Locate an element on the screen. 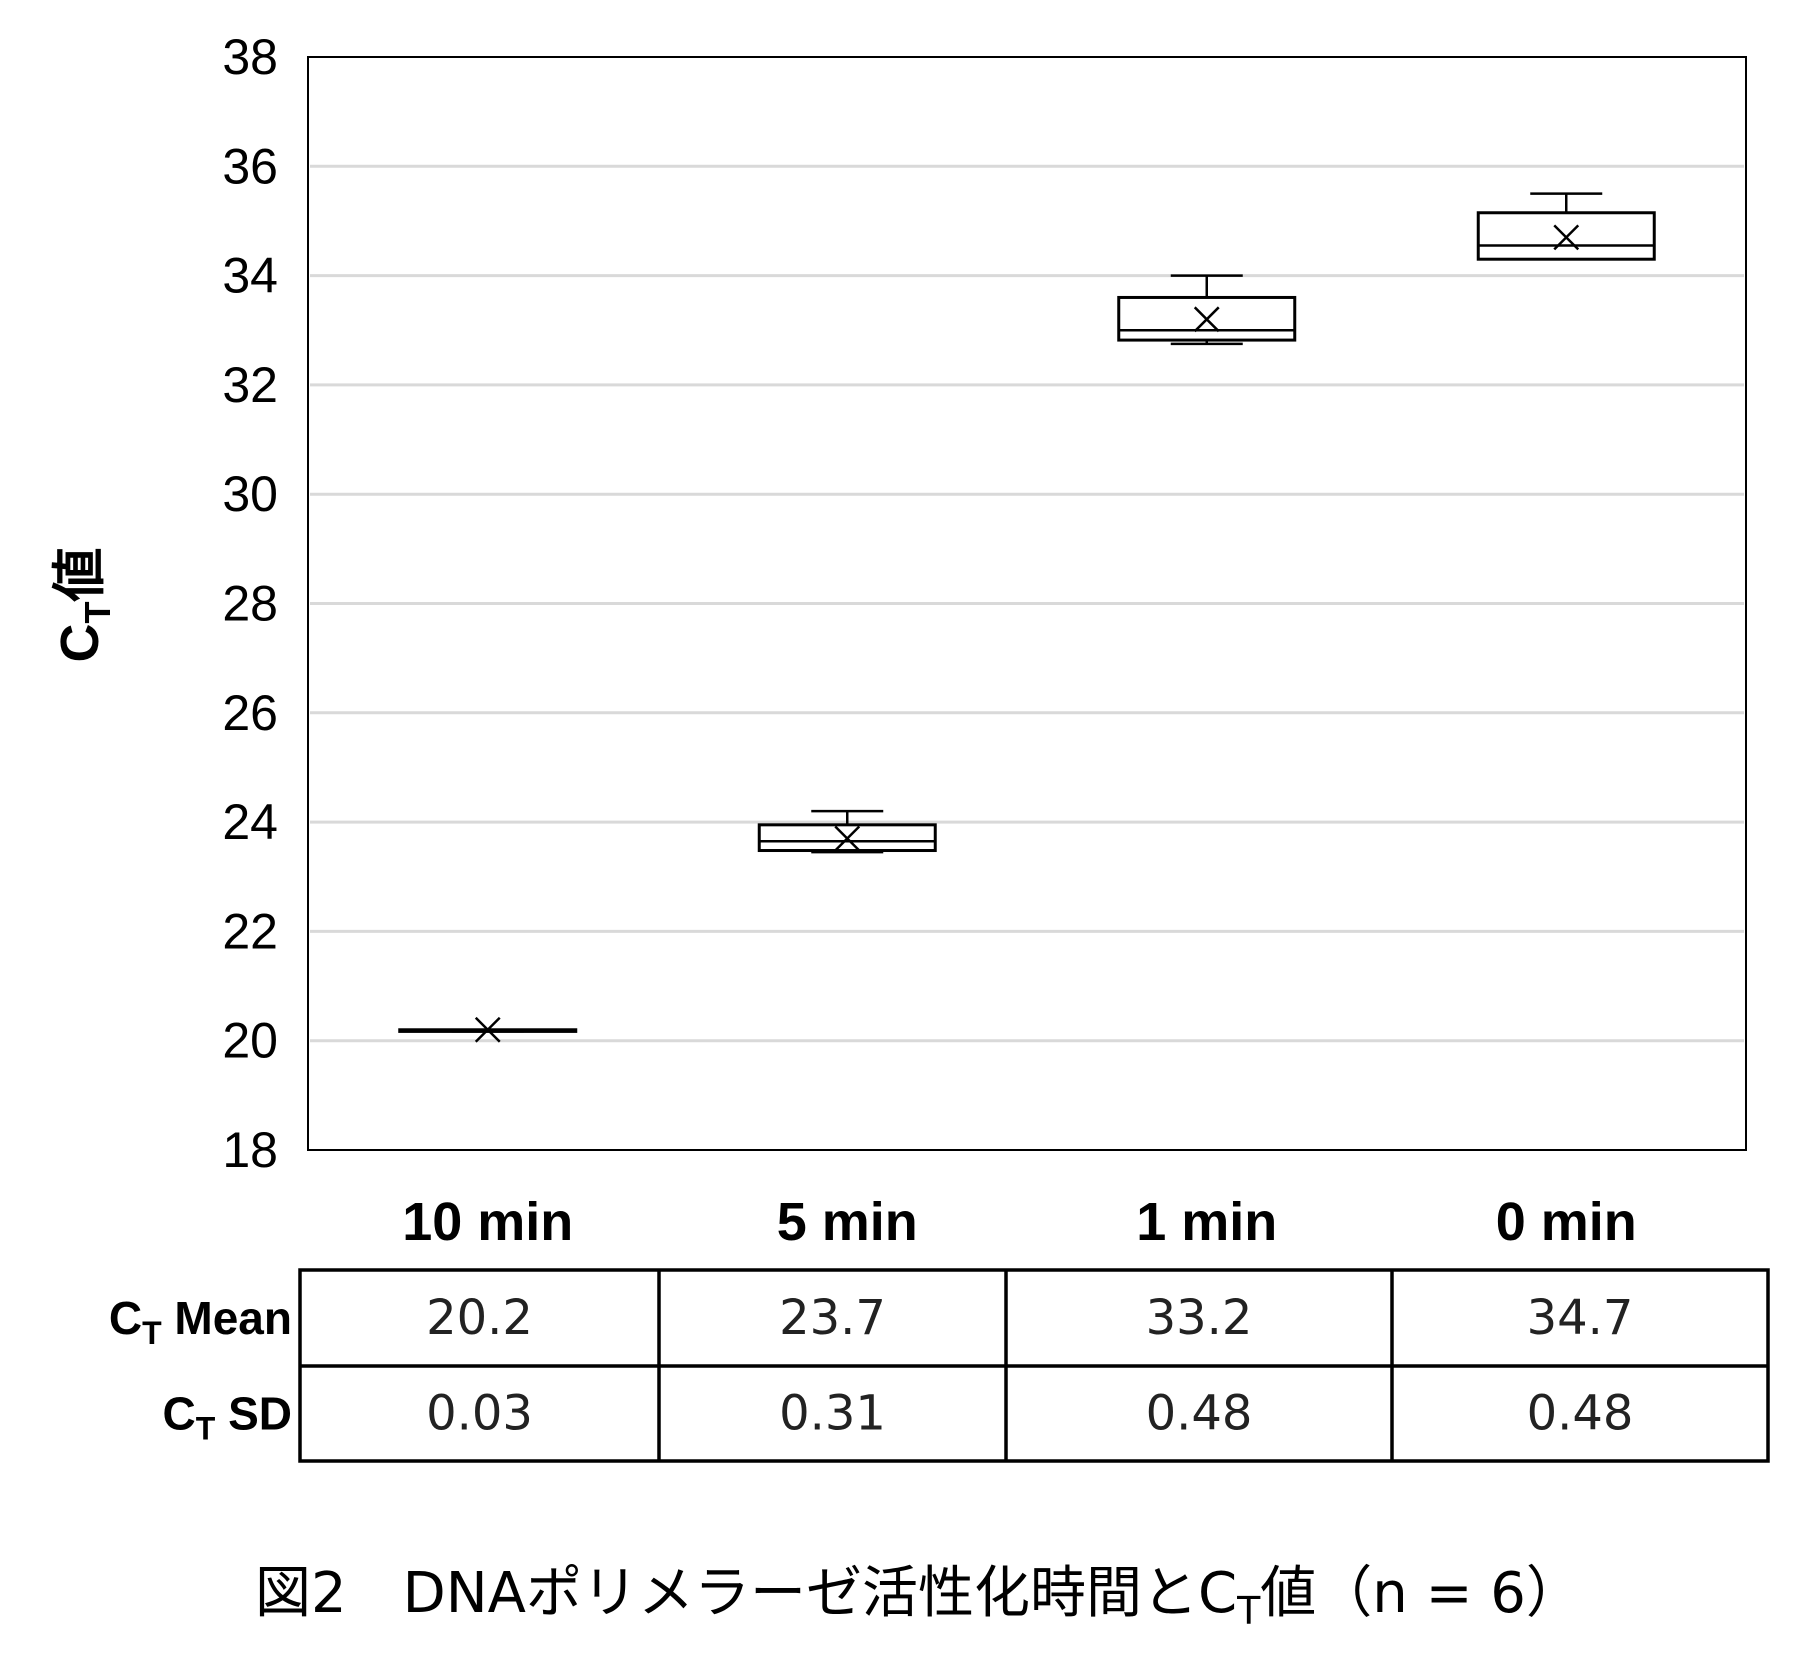 The height and width of the screenshot is (1669, 1797). y-axis-label: CT値 is located at coordinates (84, 605).